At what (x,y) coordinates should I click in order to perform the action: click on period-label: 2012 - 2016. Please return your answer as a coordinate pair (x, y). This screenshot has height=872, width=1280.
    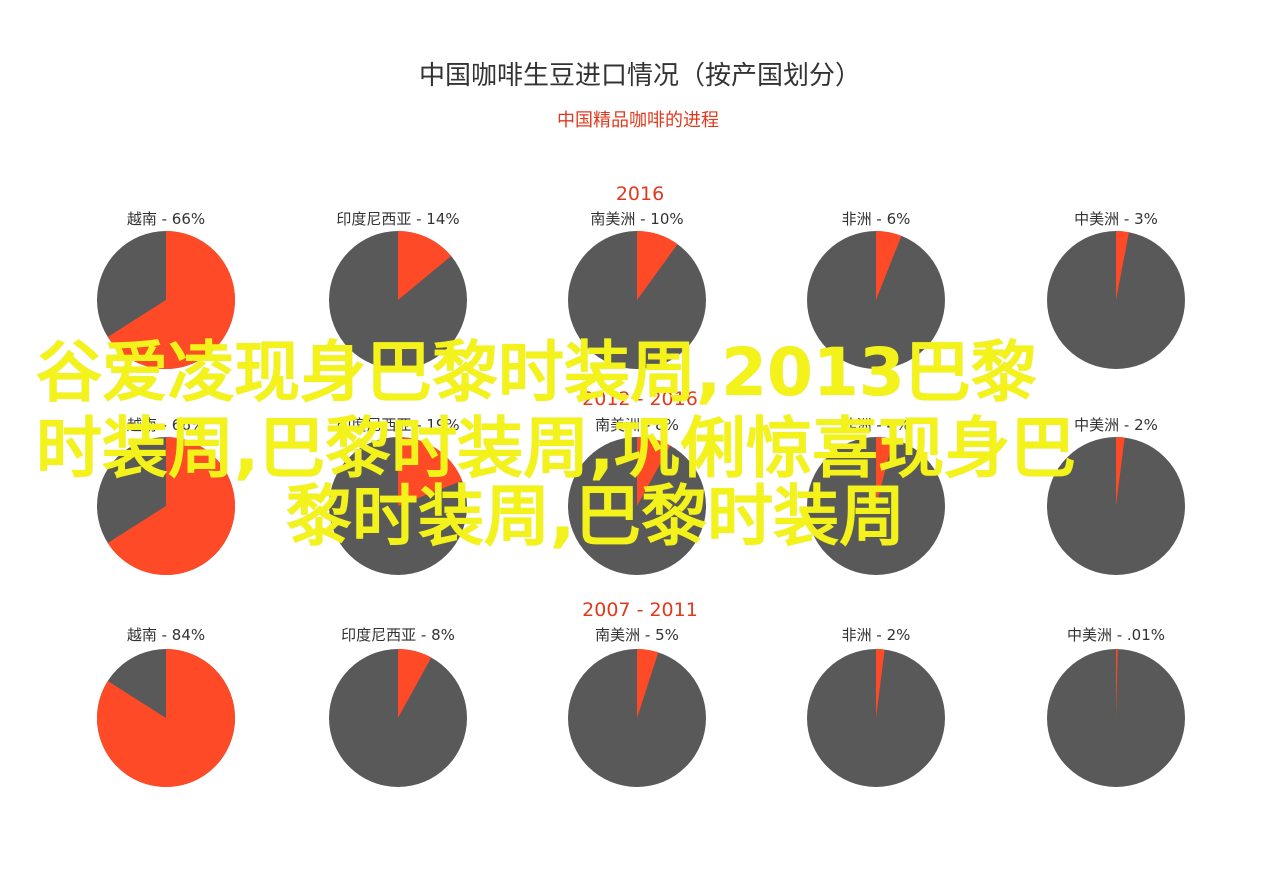
    Looking at the image, I should click on (640, 399).